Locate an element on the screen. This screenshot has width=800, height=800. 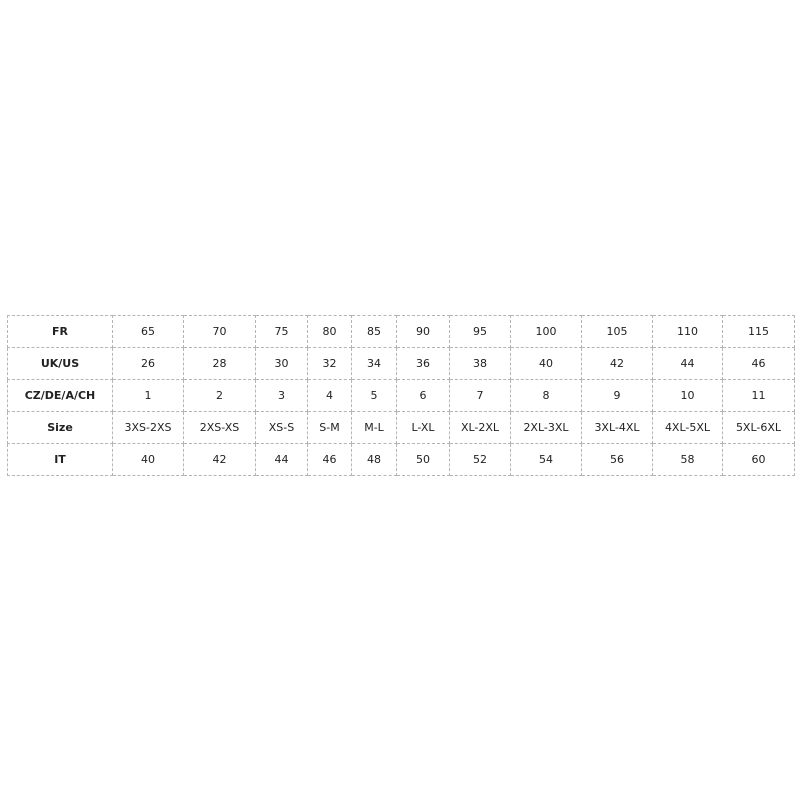
table-cell: 60 is located at coordinates (758, 459).